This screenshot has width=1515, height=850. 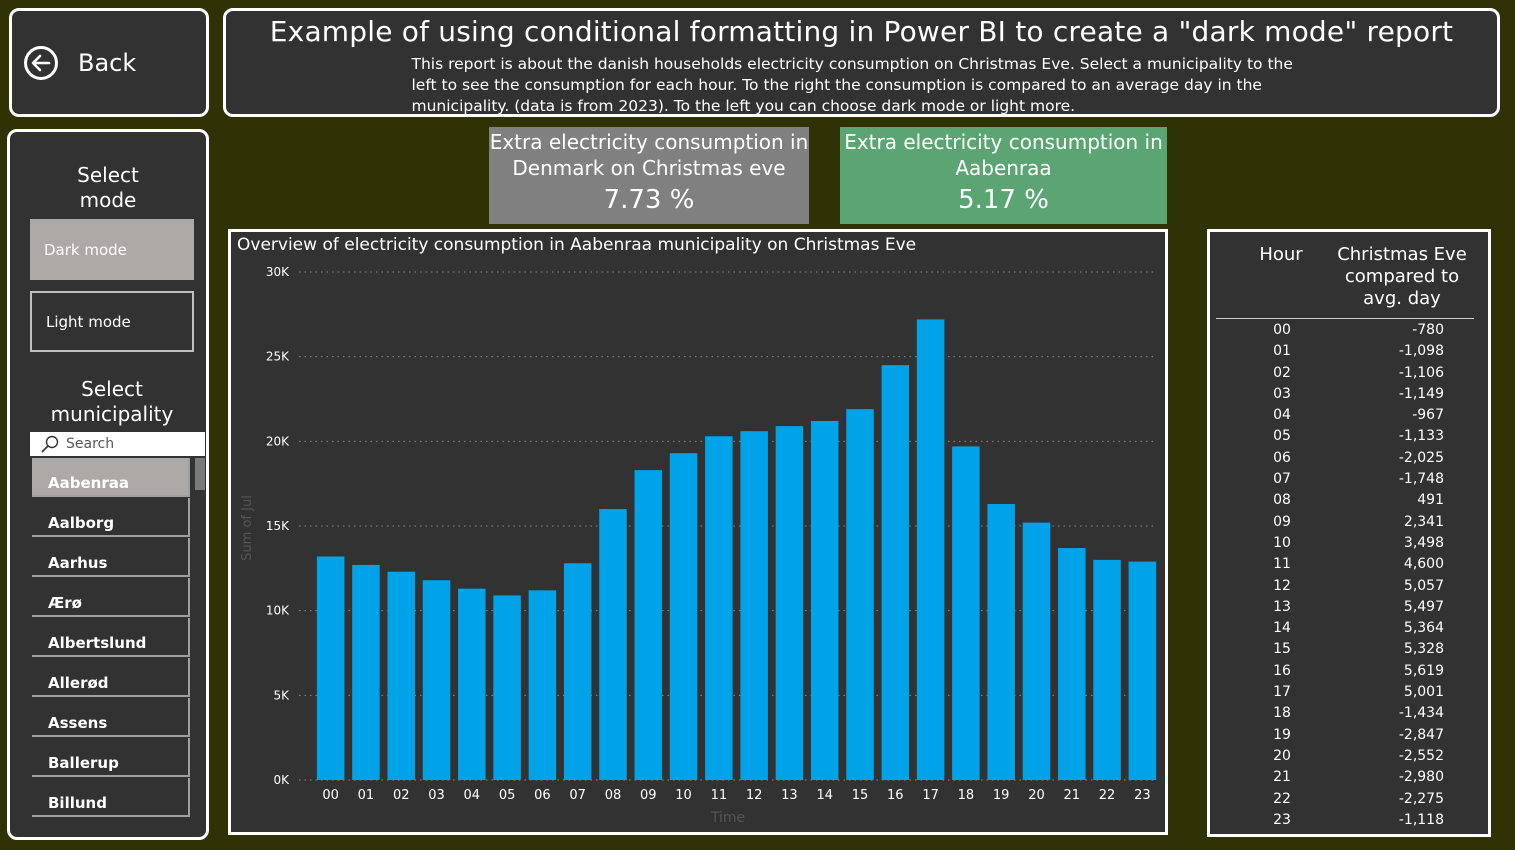 What do you see at coordinates (1282, 649) in the screenshot?
I see `hour-cell: 15` at bounding box center [1282, 649].